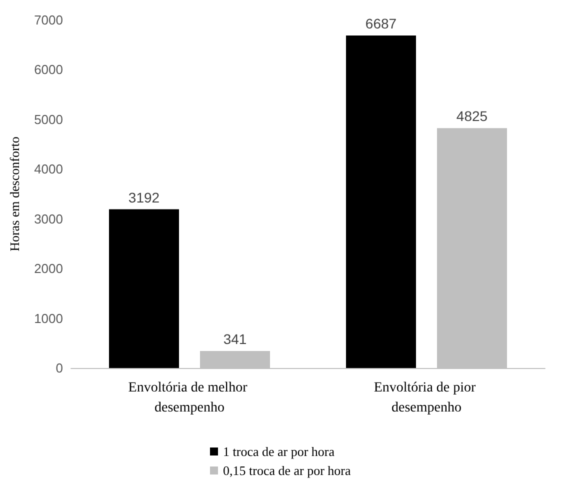  I want to click on y-tick-label: 5000, so click(48, 119).